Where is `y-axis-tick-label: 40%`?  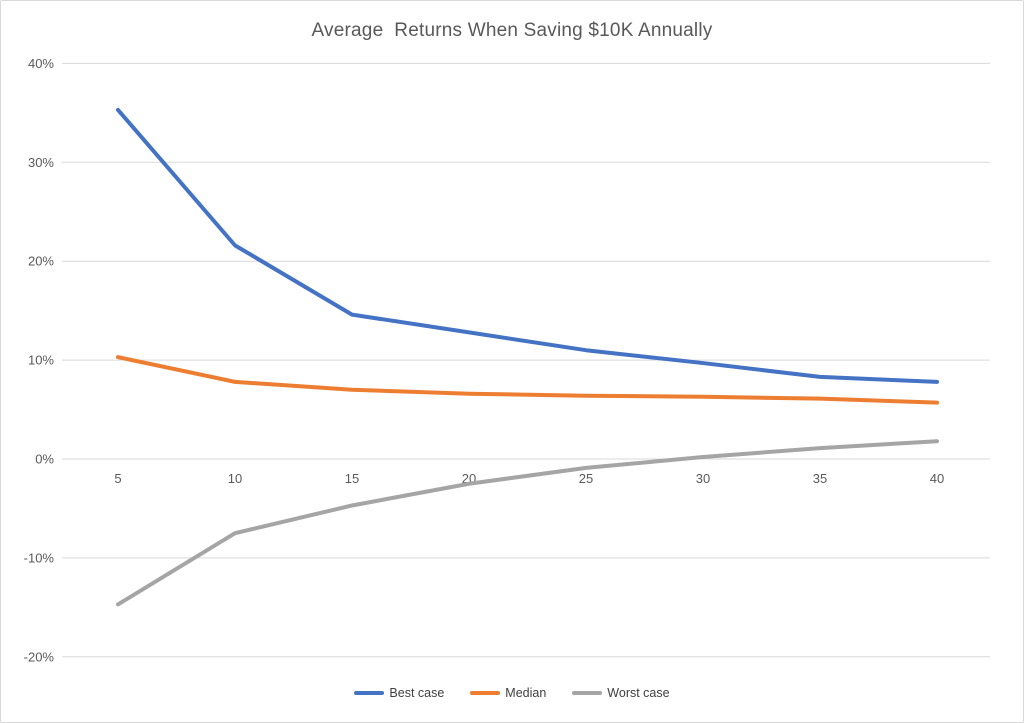 y-axis-tick-label: 40% is located at coordinates (41, 63).